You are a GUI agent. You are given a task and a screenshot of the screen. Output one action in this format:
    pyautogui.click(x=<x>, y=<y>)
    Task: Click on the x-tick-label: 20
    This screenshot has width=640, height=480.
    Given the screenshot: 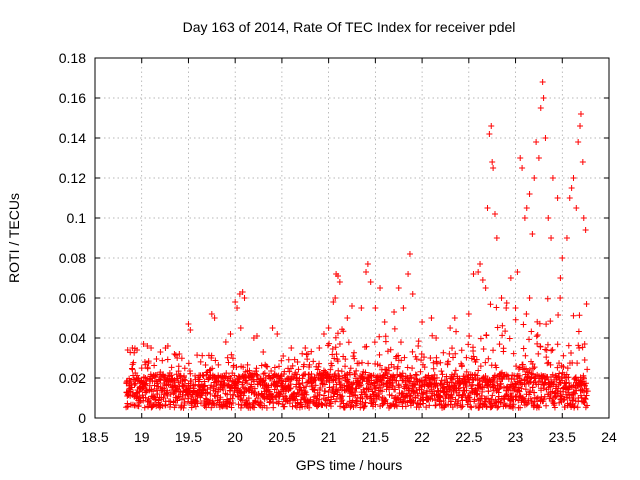 What is the action you would take?
    pyautogui.click(x=235, y=437)
    